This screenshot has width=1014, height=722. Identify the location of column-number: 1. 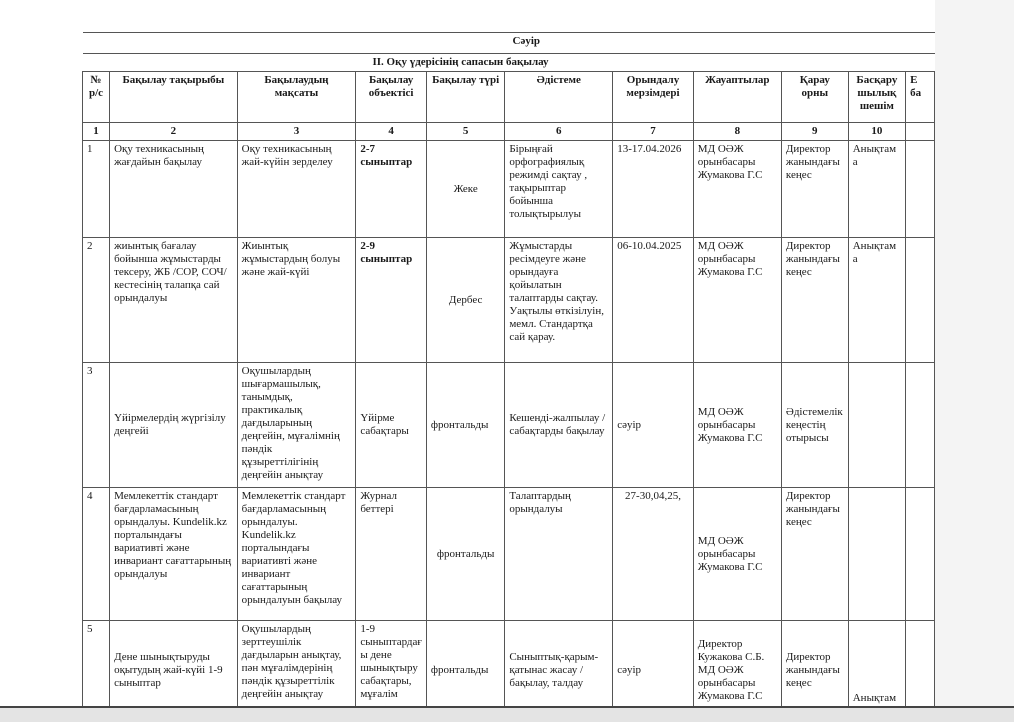
(96, 131).